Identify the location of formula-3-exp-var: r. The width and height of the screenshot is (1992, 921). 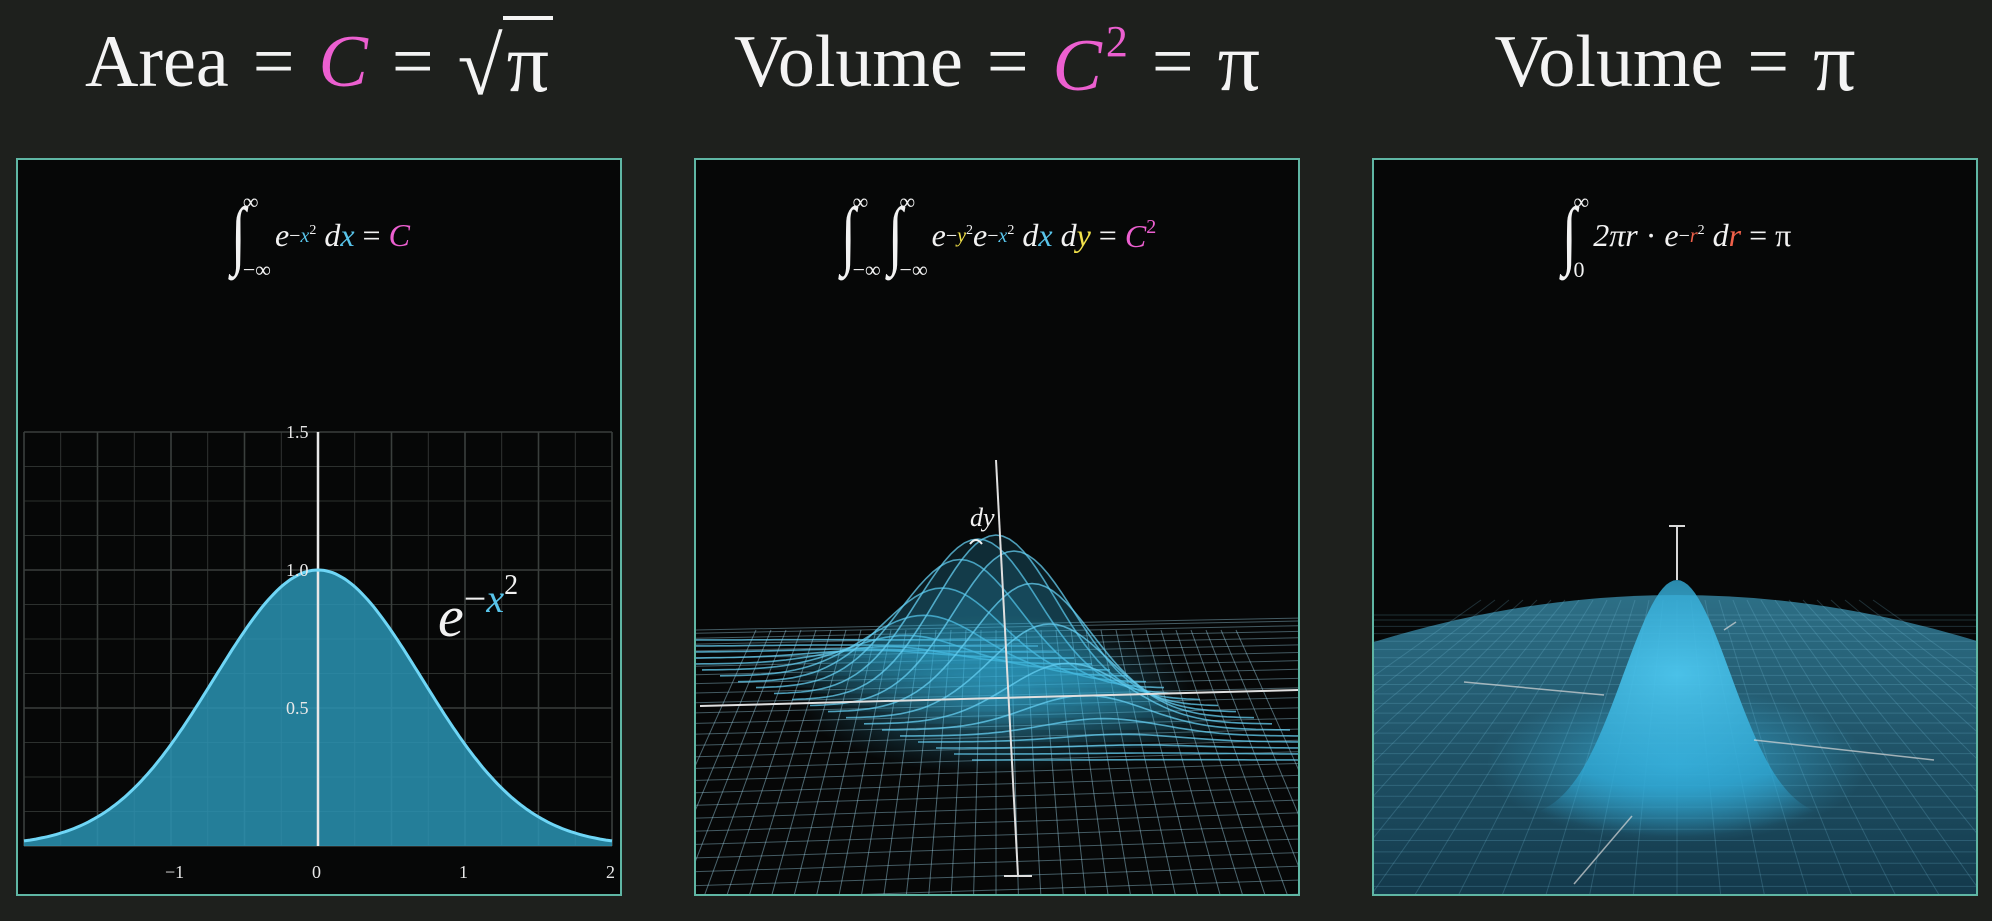
(1693, 235).